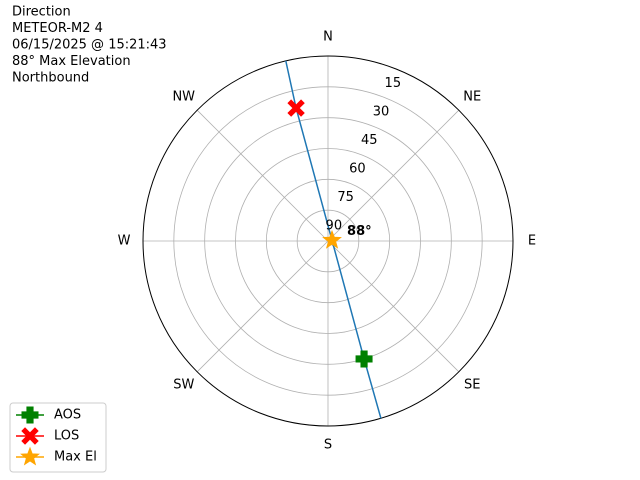  I want to click on r-tick-label: 90, so click(334, 225).